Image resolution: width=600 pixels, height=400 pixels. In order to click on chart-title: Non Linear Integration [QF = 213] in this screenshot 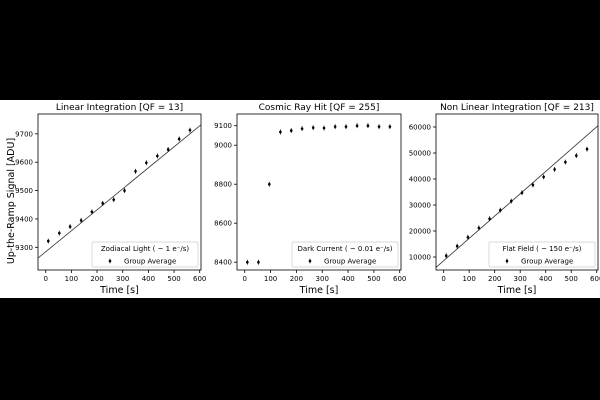, I will do `click(517, 108)`.